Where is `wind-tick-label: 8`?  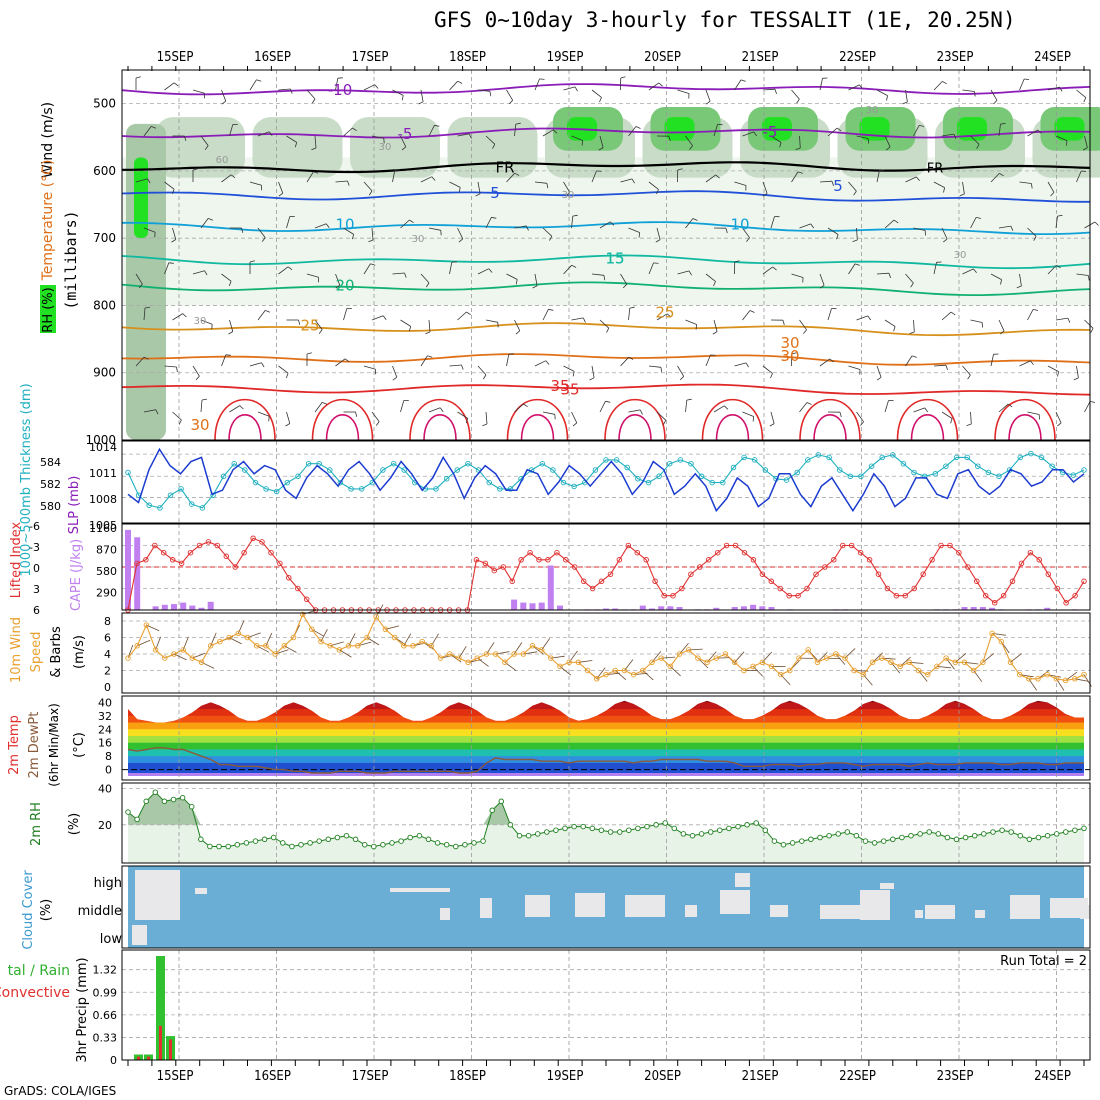 wind-tick-label: 8 is located at coordinates (107, 621).